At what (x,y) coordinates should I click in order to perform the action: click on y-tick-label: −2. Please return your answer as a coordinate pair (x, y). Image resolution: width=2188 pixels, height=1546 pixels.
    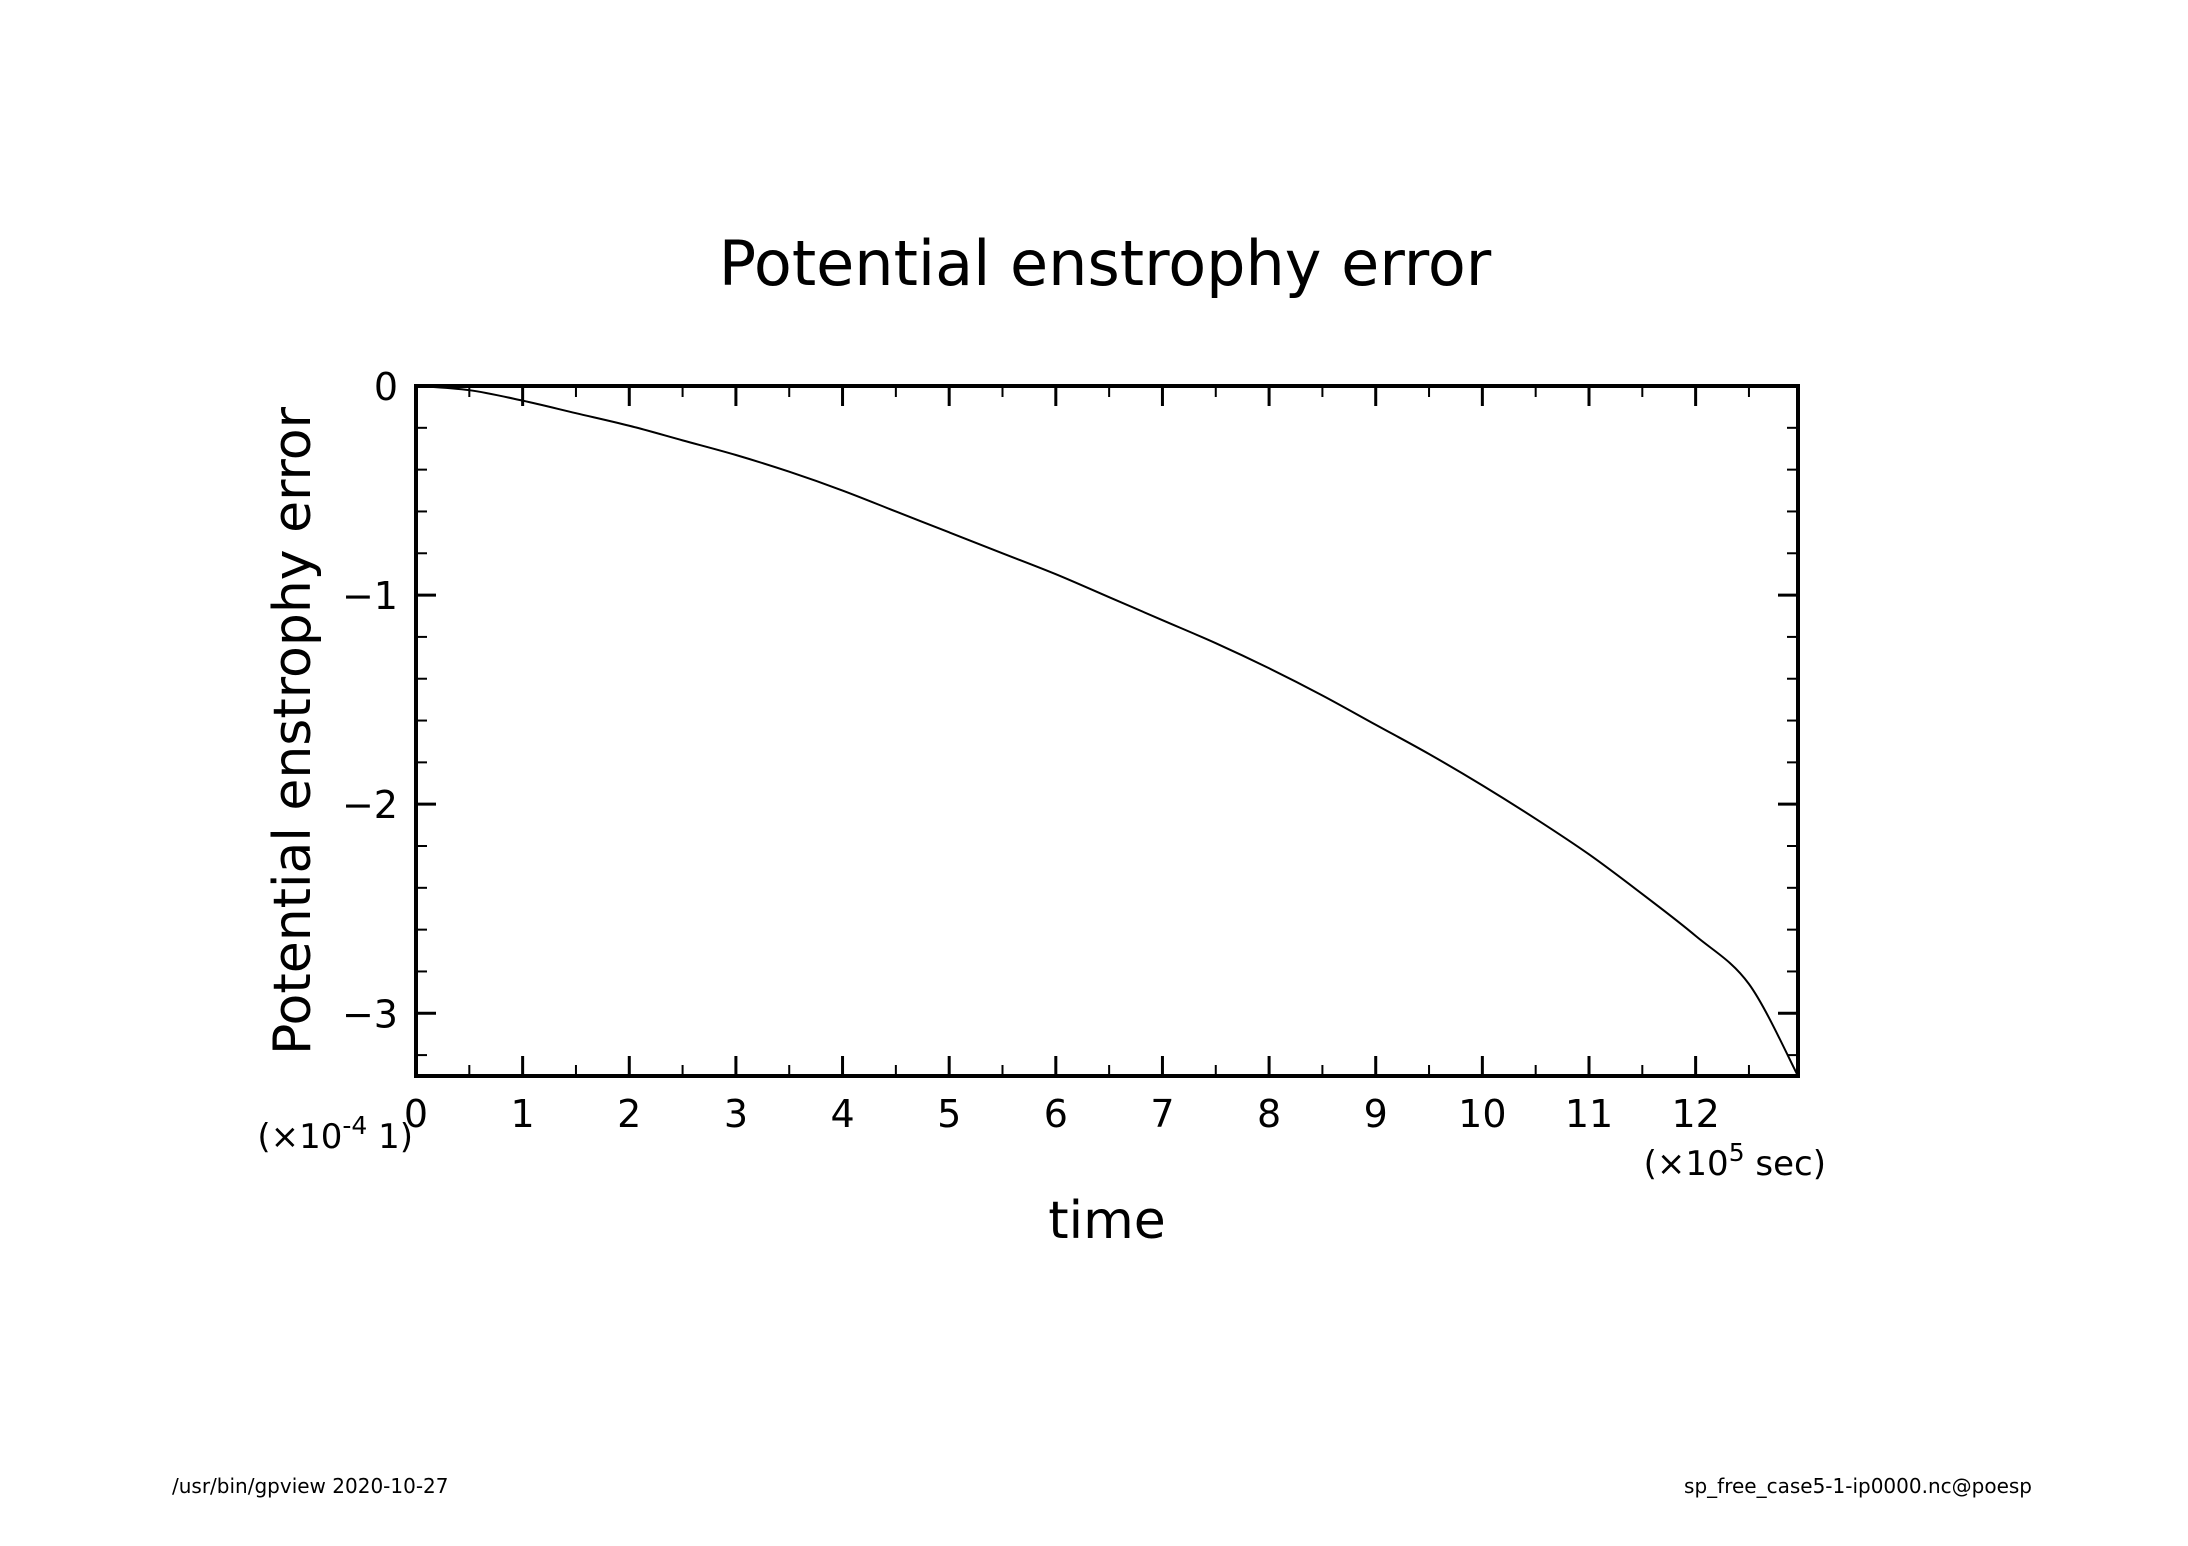
    Looking at the image, I should click on (370, 805).